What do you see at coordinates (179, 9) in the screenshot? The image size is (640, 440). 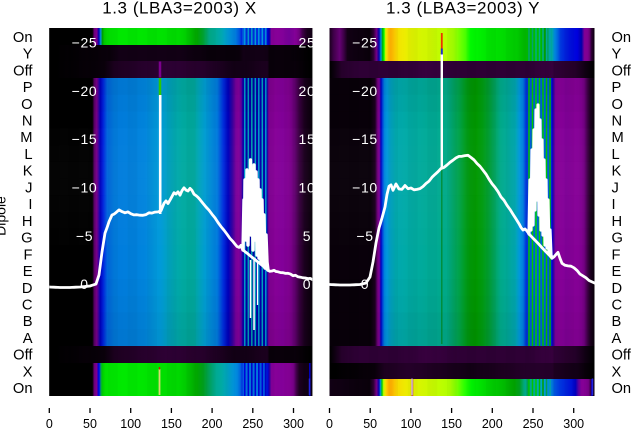 I see `svg-text: 1.3 (LBA3=2003) X` at bounding box center [179, 9].